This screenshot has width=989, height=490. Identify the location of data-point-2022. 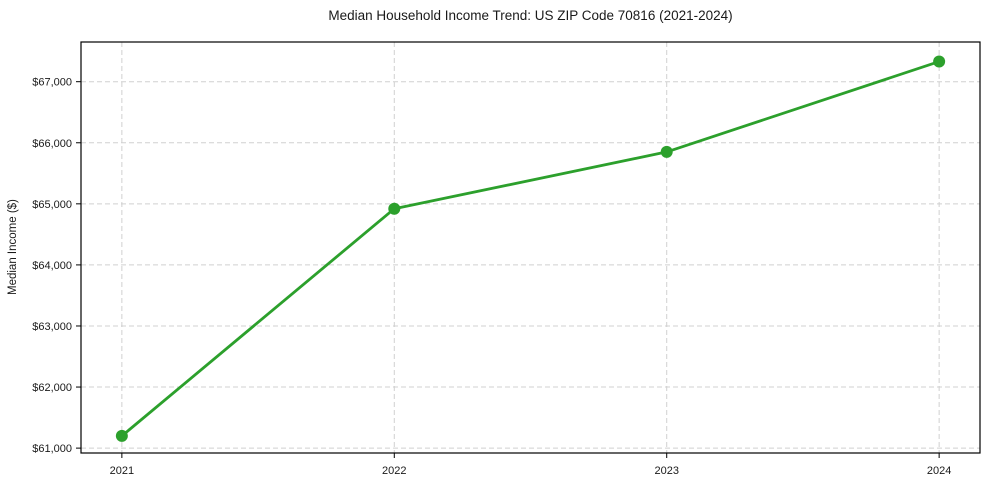
(394, 208).